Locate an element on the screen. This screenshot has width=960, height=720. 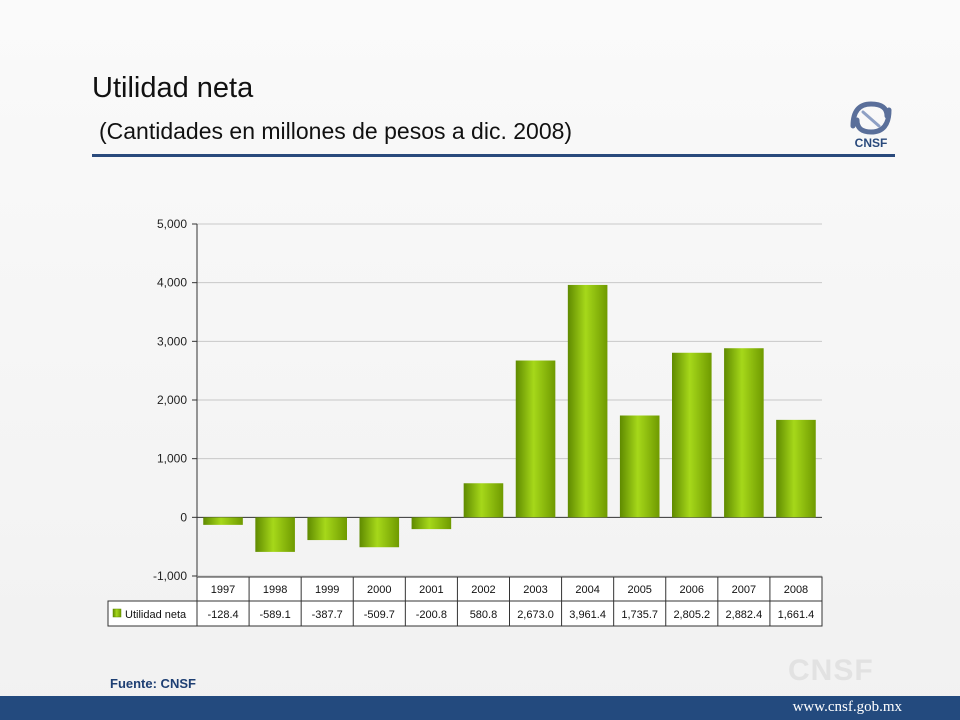
data-label: -387.7 is located at coordinates (327, 615).